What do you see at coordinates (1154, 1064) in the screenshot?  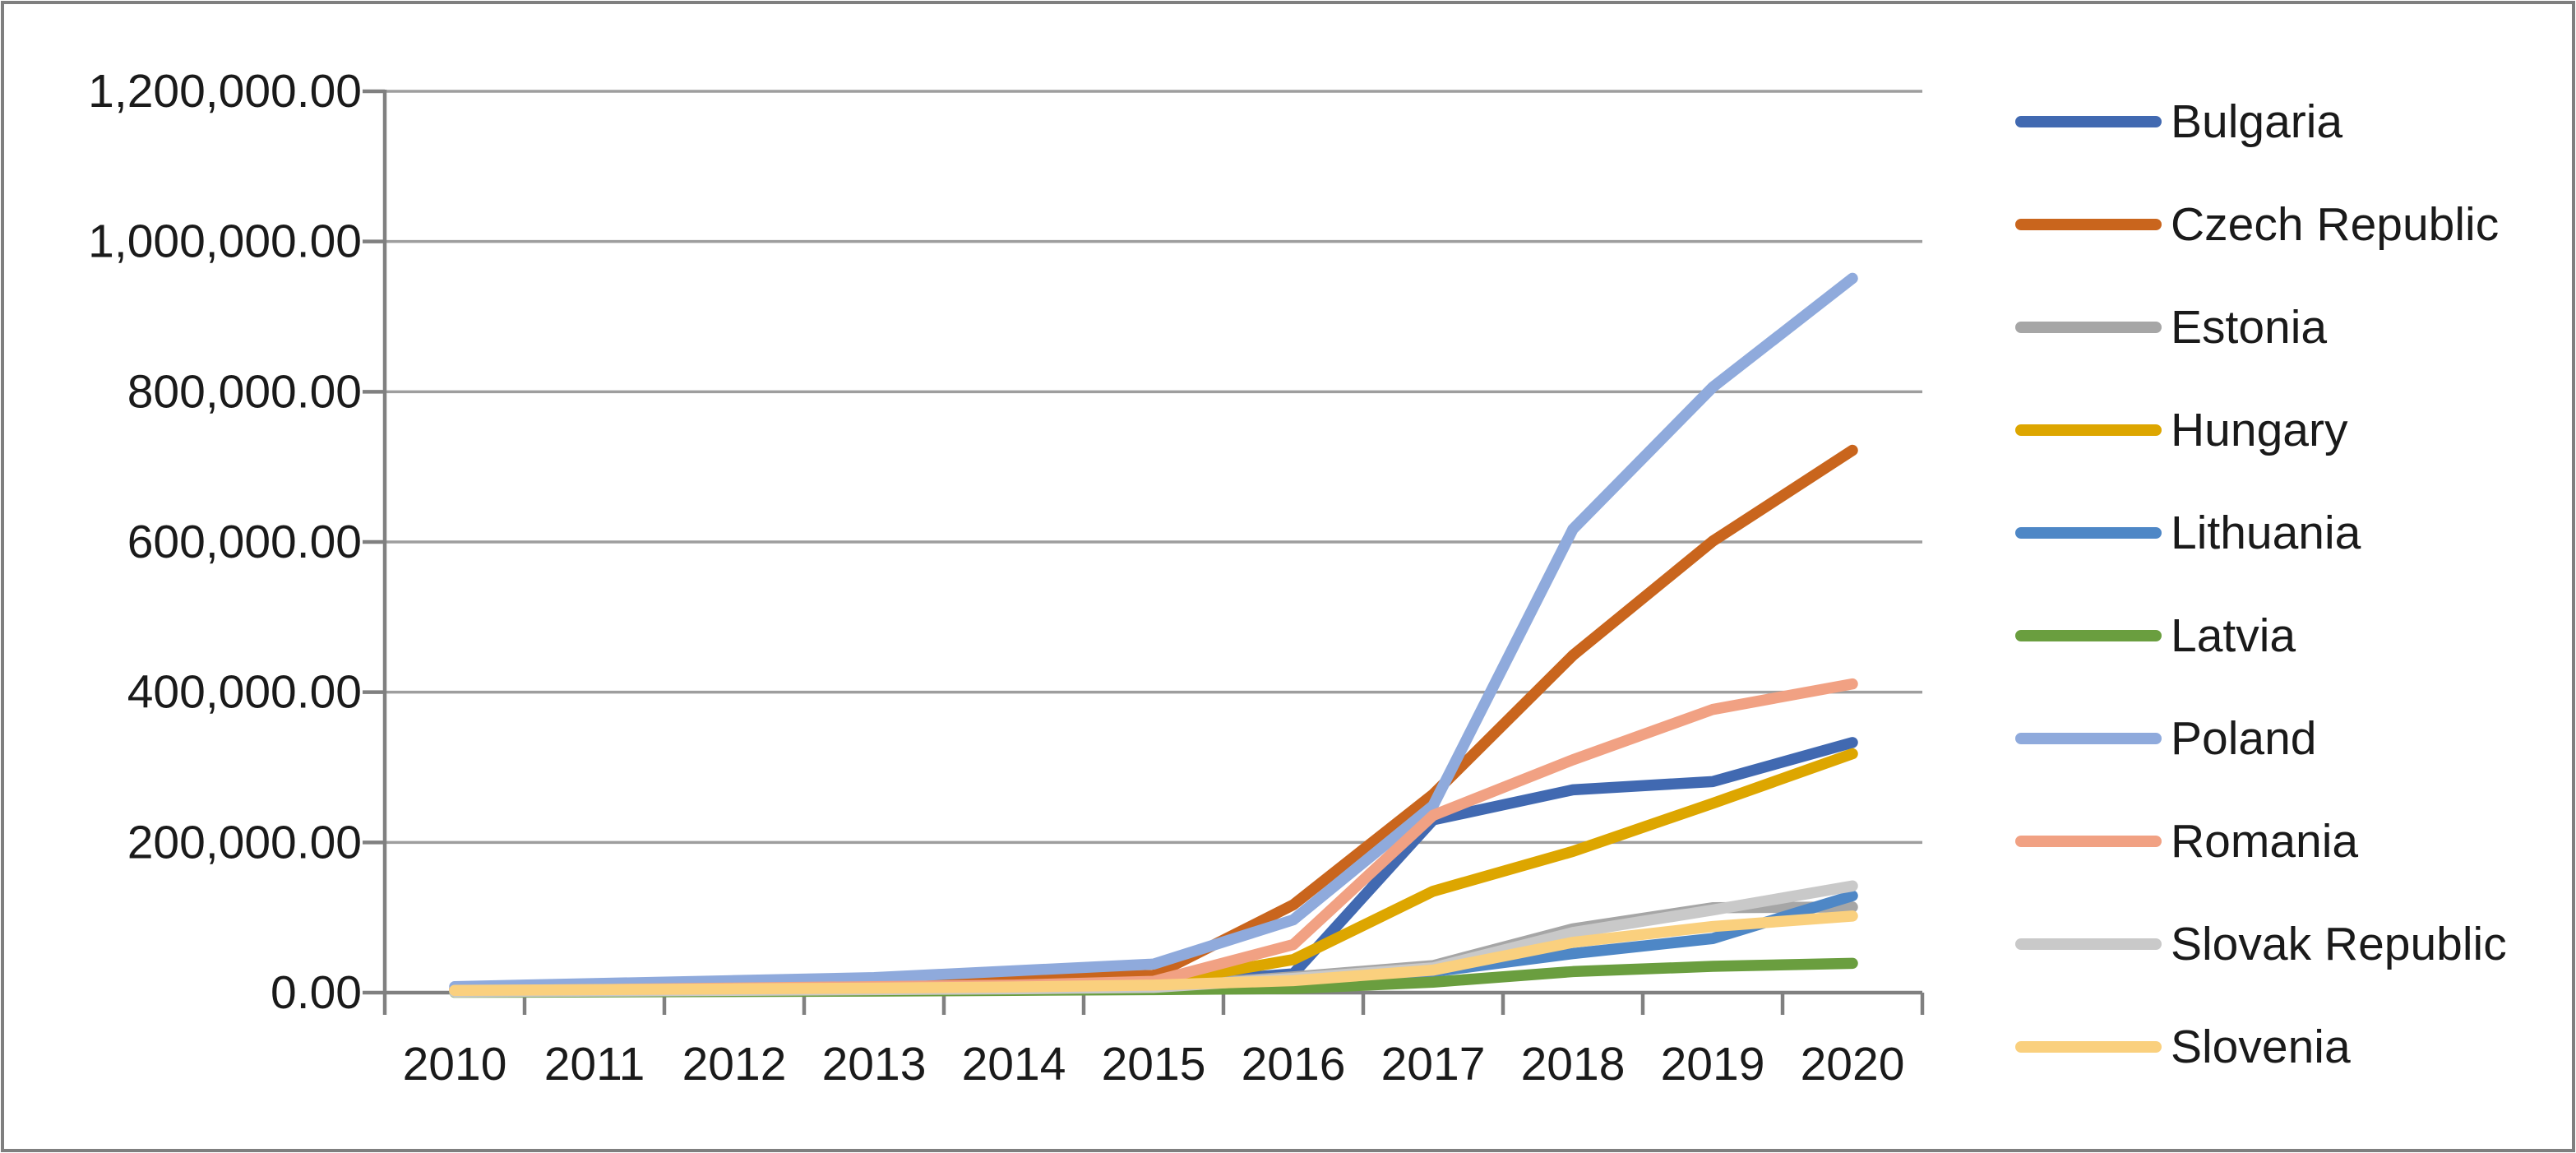 I see `x-axis-label: 2015` at bounding box center [1154, 1064].